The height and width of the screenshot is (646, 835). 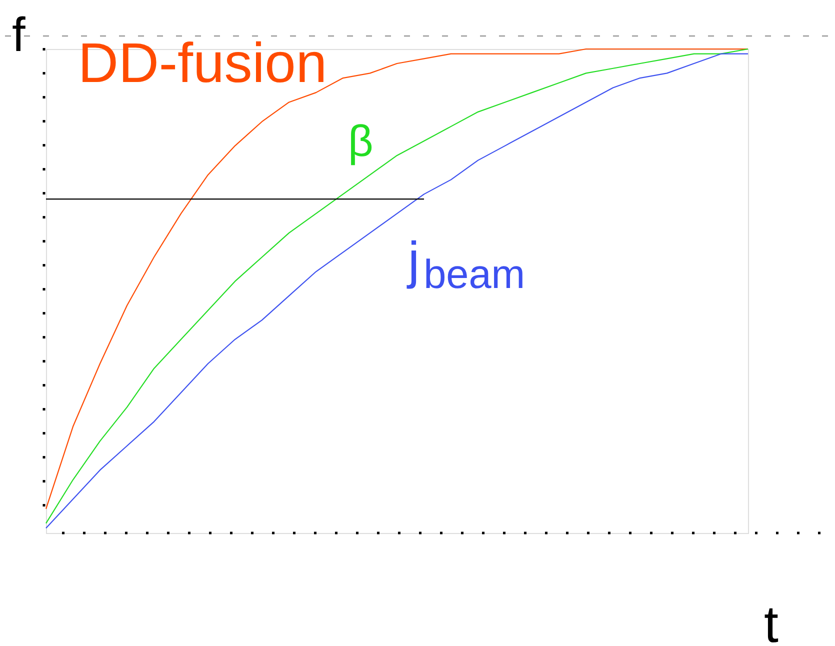 I want to click on y-axis-title: f, so click(x=19, y=35).